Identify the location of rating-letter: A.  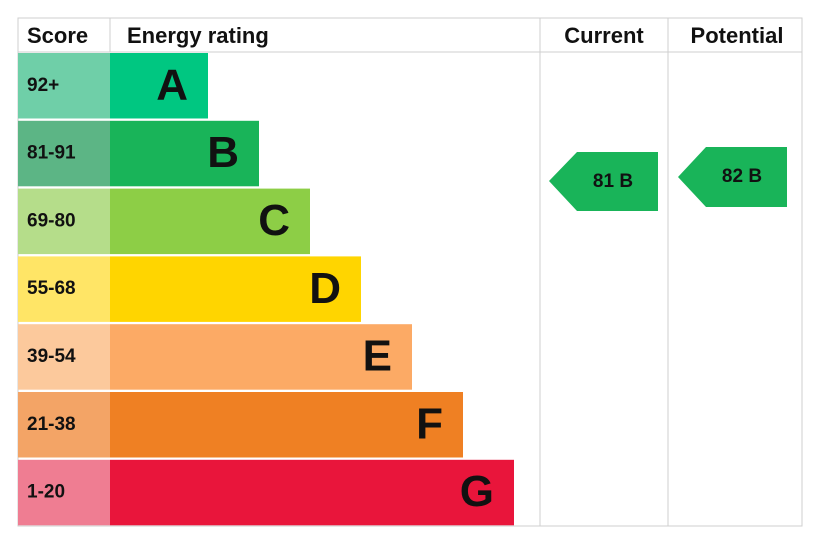
(172, 84).